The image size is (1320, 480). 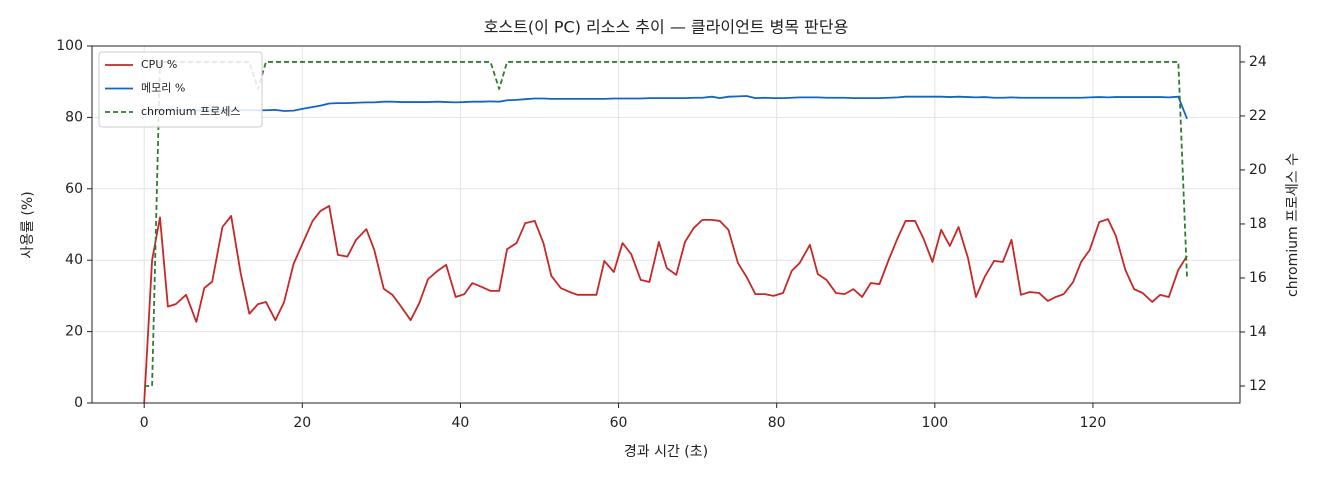 I want to click on x-tick-label: 100, so click(x=934, y=423).